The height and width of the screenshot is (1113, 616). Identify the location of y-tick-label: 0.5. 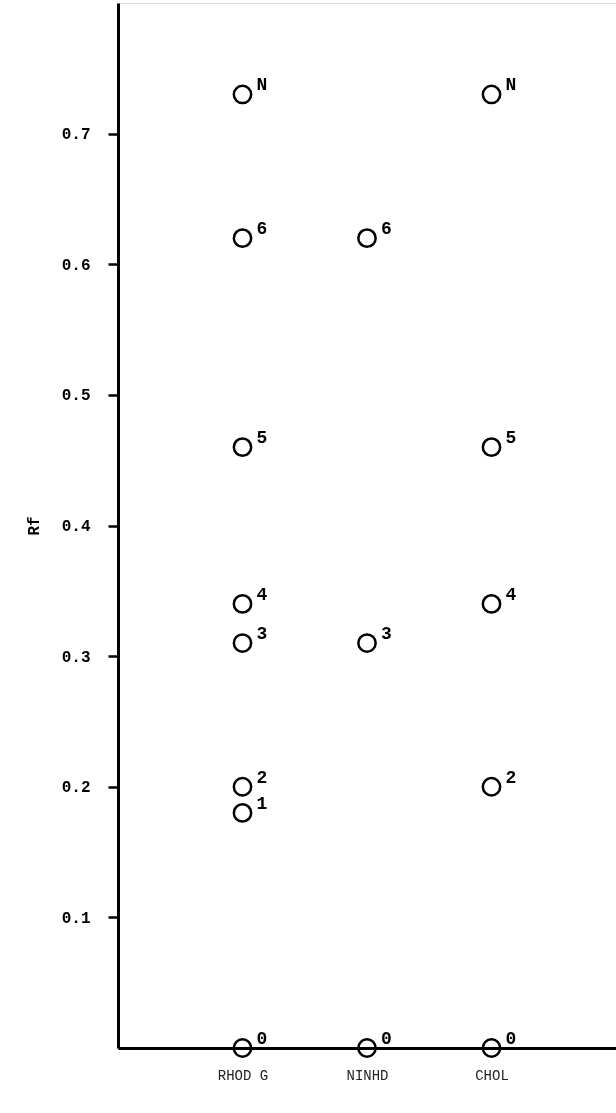
(76, 396).